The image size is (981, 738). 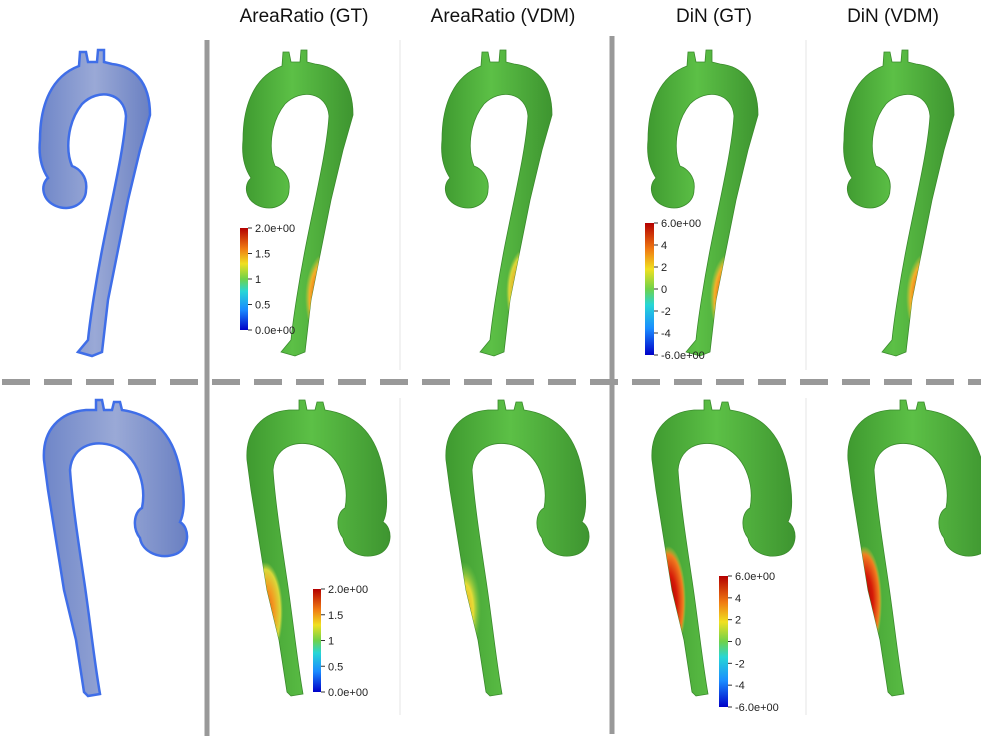 What do you see at coordinates (503, 16) in the screenshot?
I see `column-title-arearatio-vdm: AreaRatio (VDM)` at bounding box center [503, 16].